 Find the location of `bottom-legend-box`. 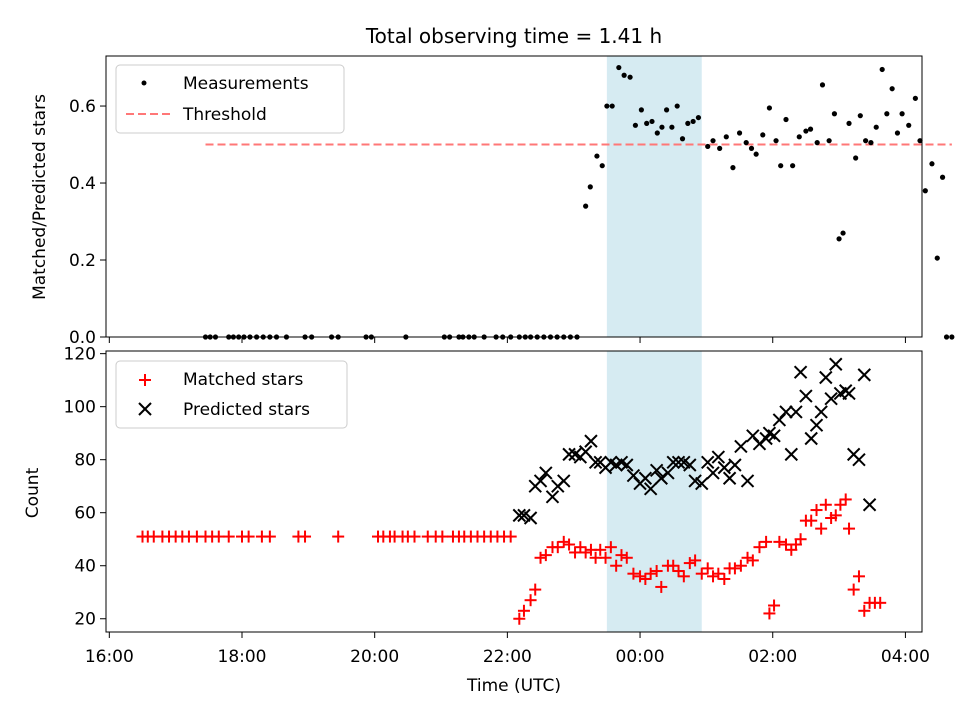

bottom-legend-box is located at coordinates (231, 394).